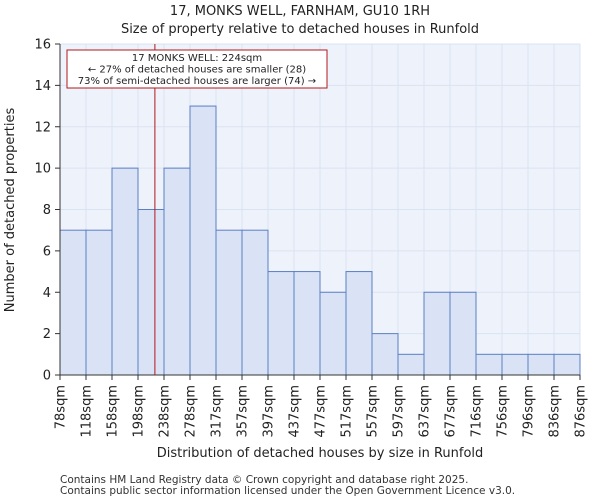 The width and height of the screenshot is (600, 500). What do you see at coordinates (477, 411) in the screenshot?
I see `x-tick-label: 716sqm` at bounding box center [477, 411].